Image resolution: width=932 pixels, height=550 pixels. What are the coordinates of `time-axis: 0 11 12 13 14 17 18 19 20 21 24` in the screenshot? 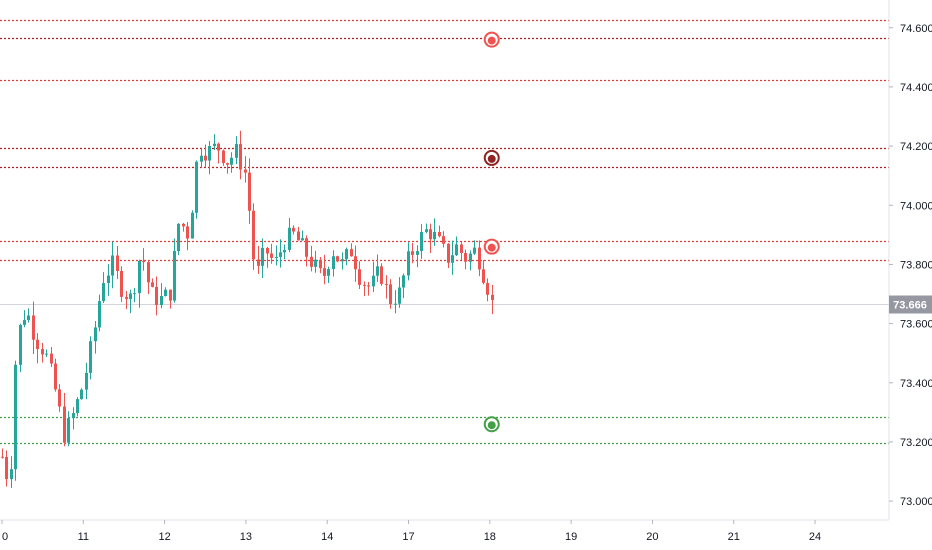 It's located at (411, 531).